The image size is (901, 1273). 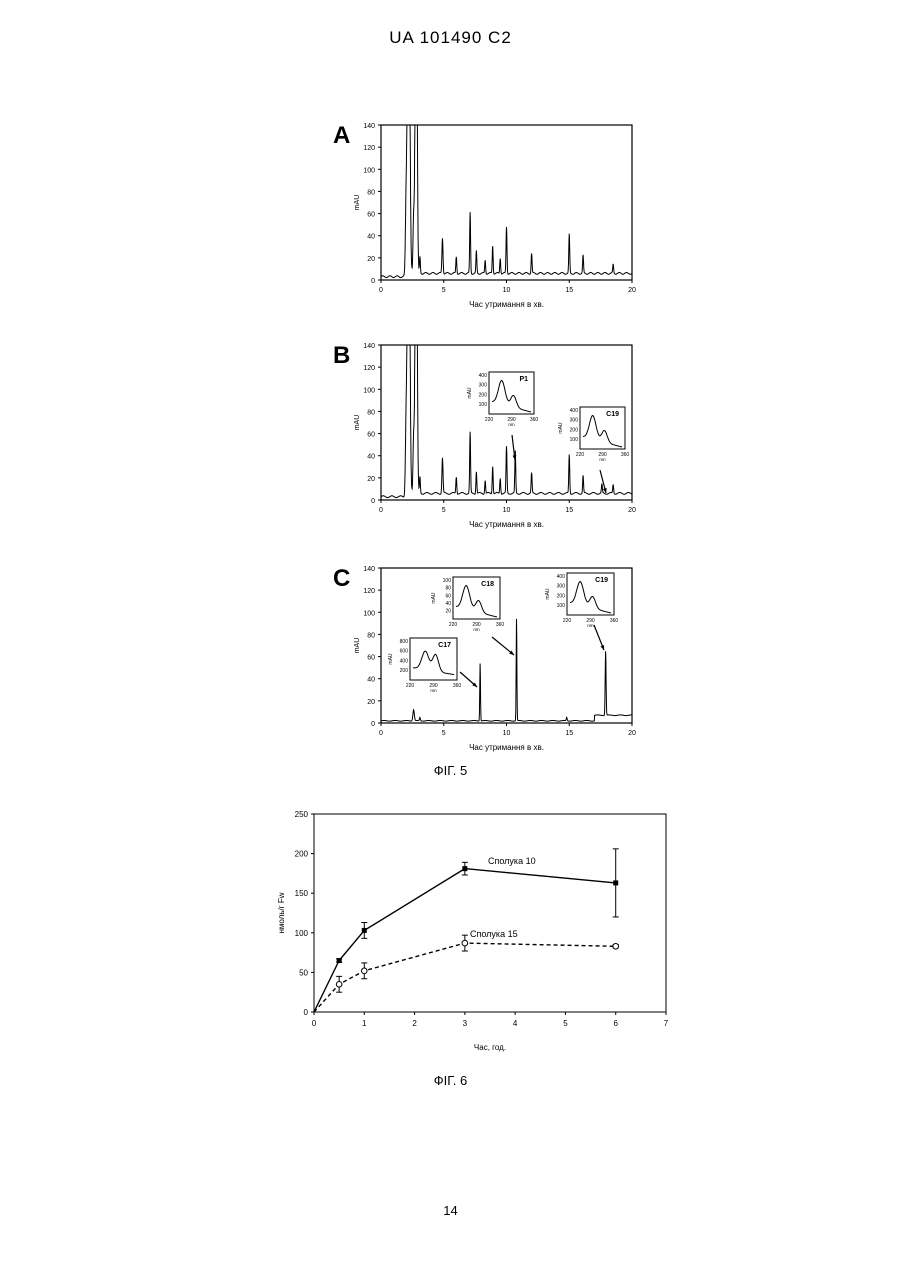 I want to click on y-tick-label: 50, so click(x=303, y=972).